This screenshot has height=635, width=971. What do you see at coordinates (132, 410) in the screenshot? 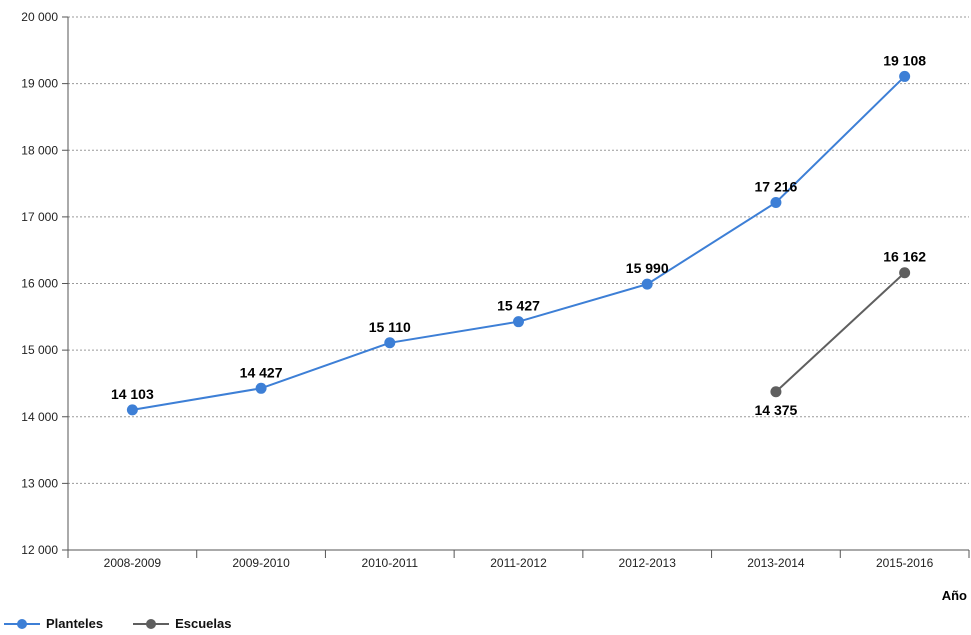
I see `point-planteles-2008-2009` at bounding box center [132, 410].